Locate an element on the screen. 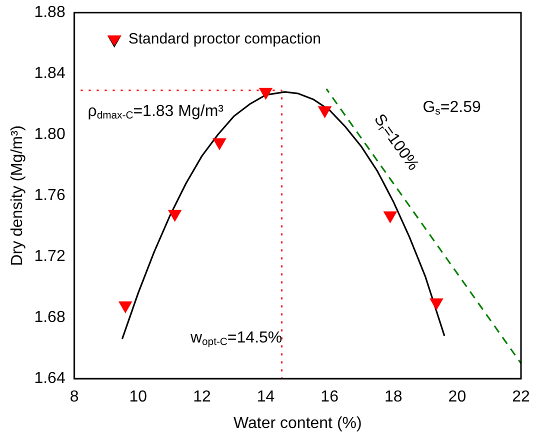  y-tick-label: 1.68 is located at coordinates (50, 317).